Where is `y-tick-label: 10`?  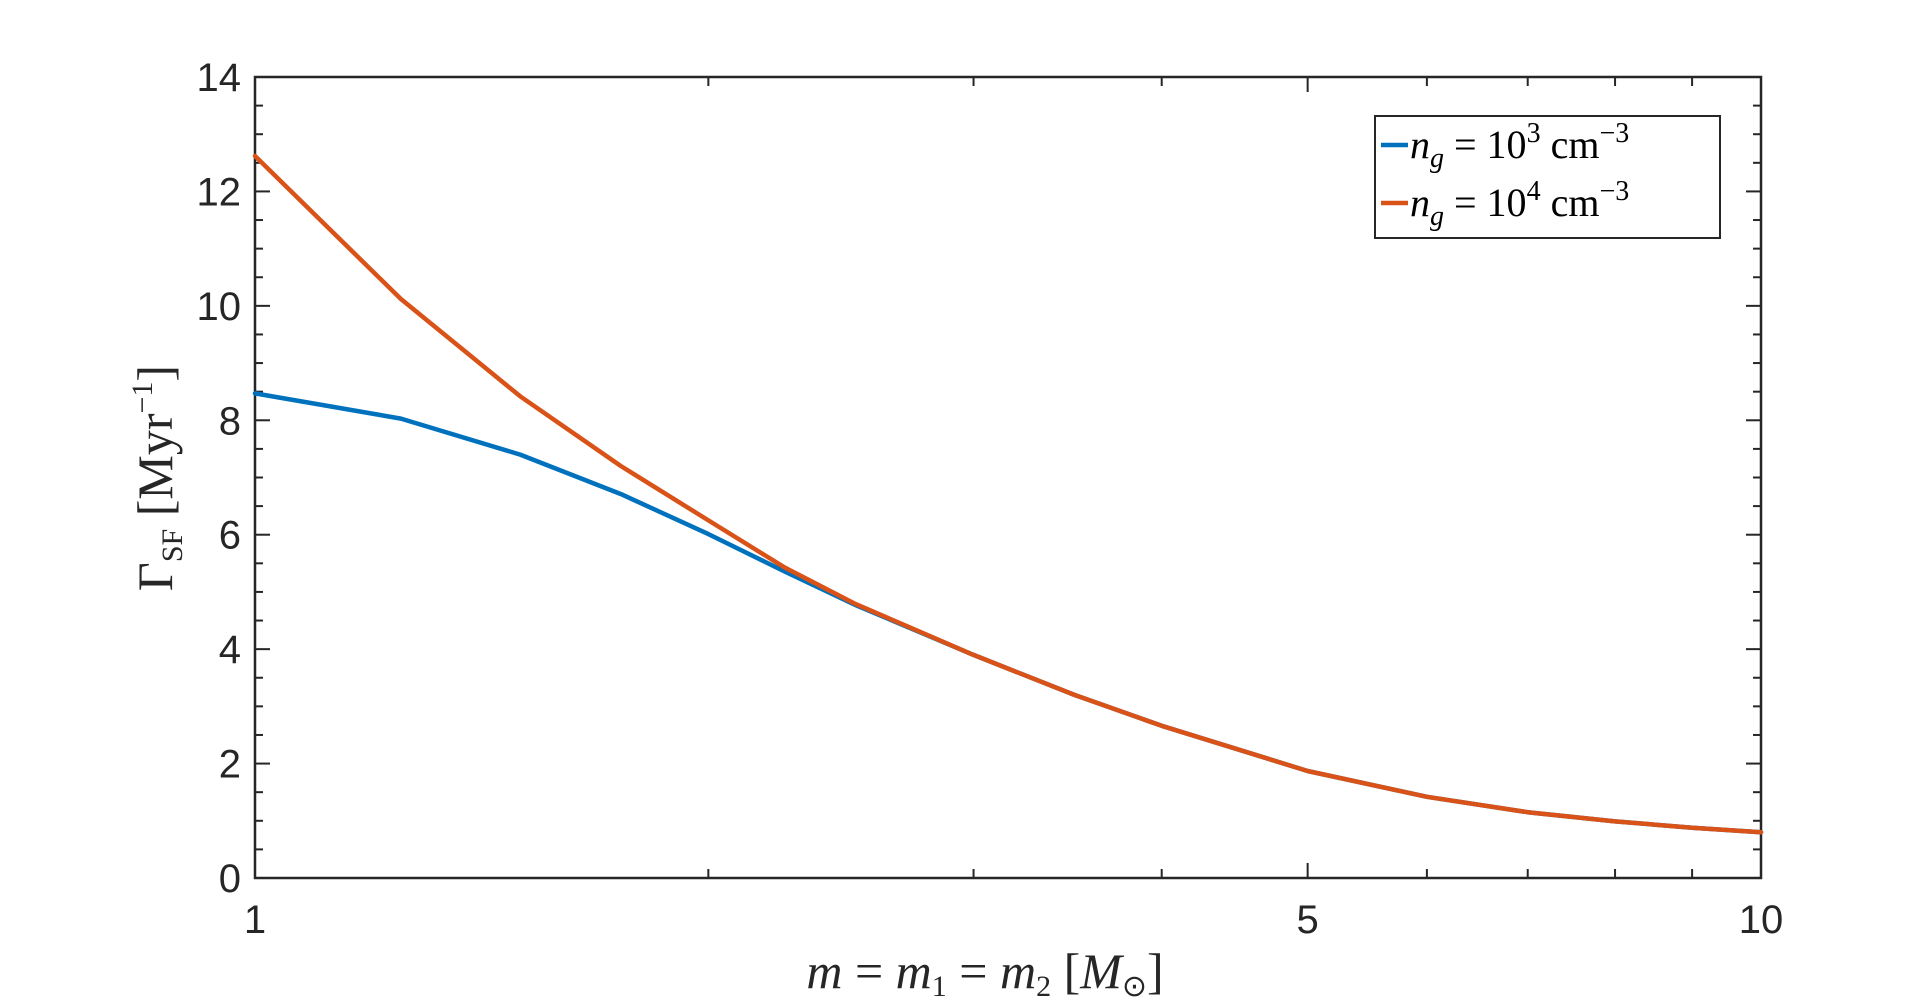
y-tick-label: 10 is located at coordinates (219, 307).